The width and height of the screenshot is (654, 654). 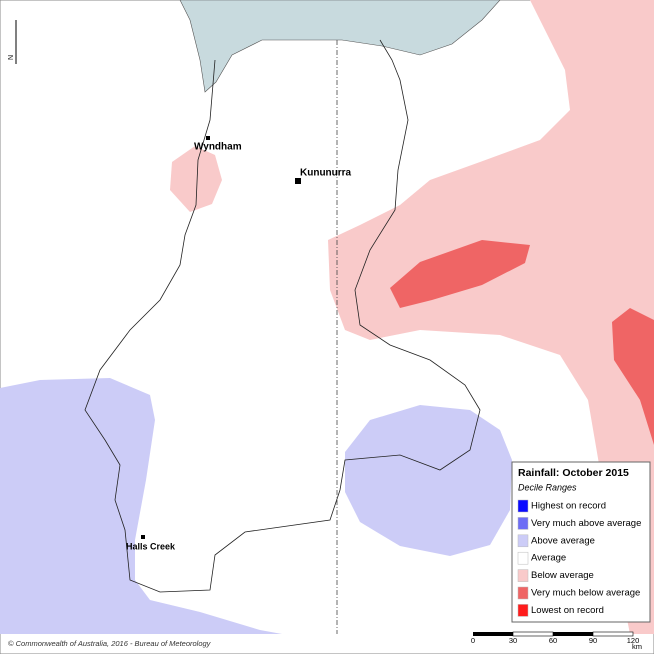 I want to click on legend-box, so click(x=581, y=542).